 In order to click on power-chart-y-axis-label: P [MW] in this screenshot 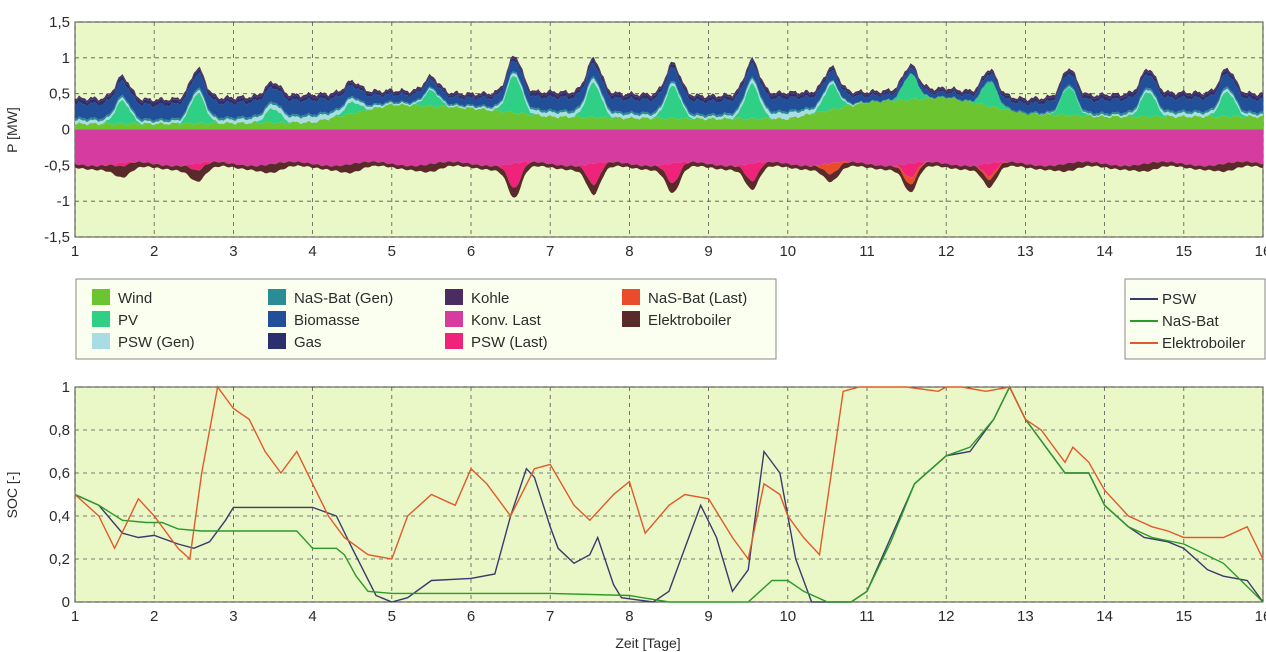, I will do `click(12, 130)`.